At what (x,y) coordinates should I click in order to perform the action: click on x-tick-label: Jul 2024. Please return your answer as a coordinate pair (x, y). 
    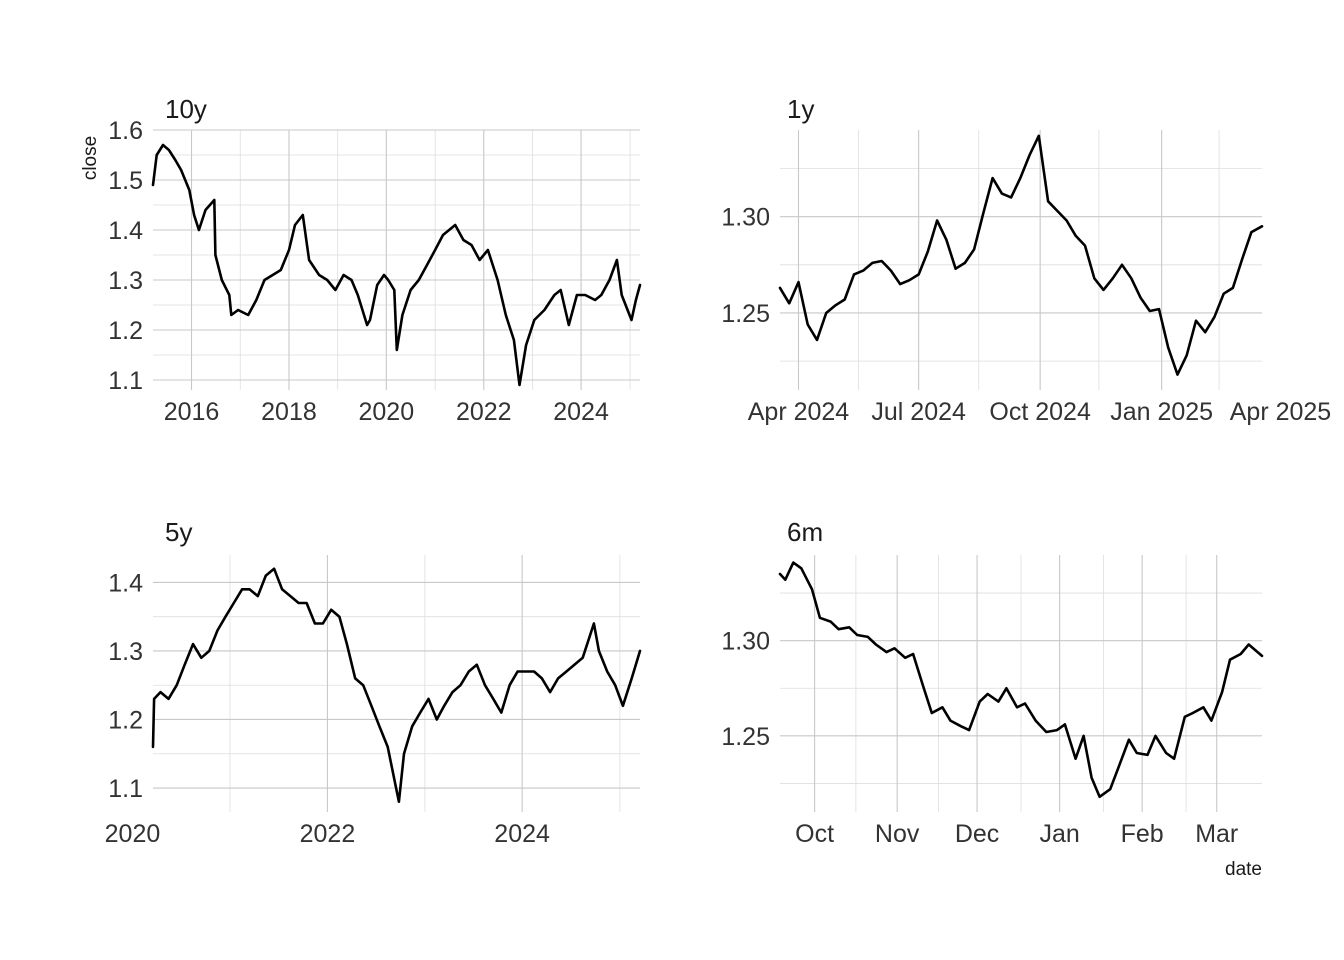
    Looking at the image, I should click on (918, 412).